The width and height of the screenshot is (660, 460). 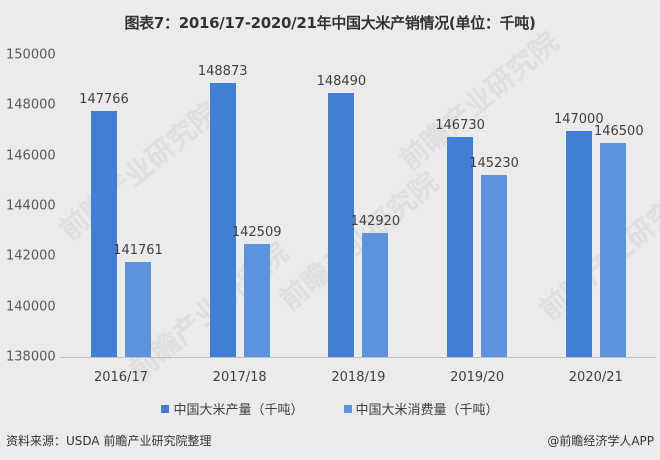 I want to click on chart-title: 图表7：2016/17-2020/21年中国大米产销情况(单位：千吨), so click(x=330, y=23).